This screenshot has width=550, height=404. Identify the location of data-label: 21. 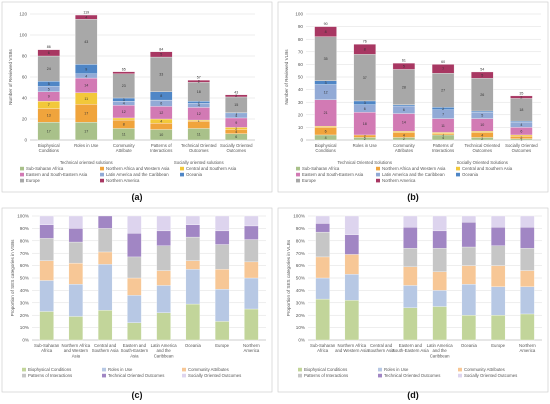
(326, 113).